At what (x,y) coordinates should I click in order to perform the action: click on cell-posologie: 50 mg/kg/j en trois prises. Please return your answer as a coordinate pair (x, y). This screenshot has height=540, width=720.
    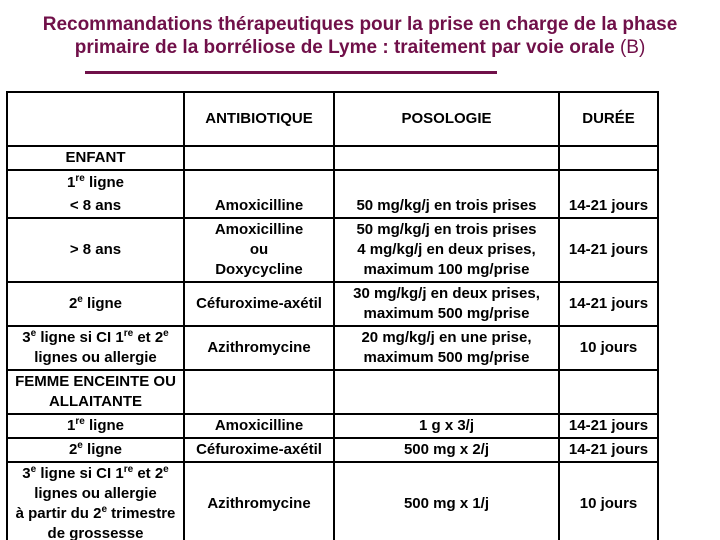
    Looking at the image, I should click on (446, 206).